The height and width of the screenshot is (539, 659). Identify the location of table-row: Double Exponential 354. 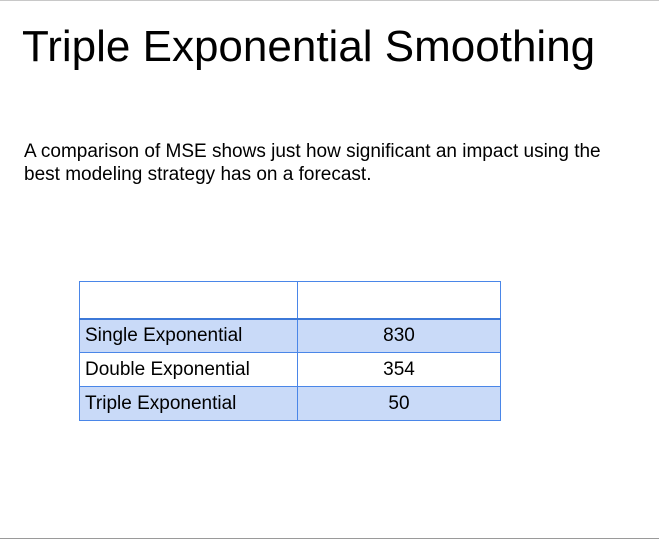
(290, 369).